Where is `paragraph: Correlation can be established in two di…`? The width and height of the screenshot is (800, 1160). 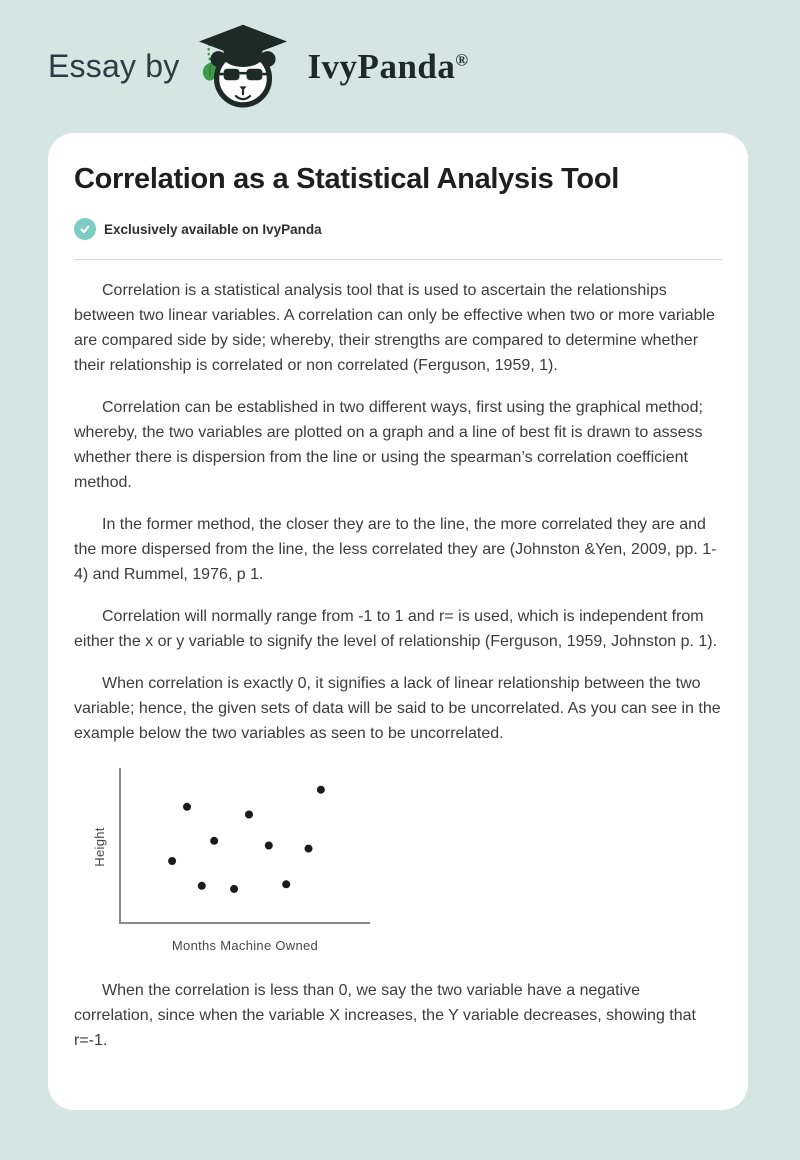
paragraph: Correlation can be established in two di… is located at coordinates (388, 445).